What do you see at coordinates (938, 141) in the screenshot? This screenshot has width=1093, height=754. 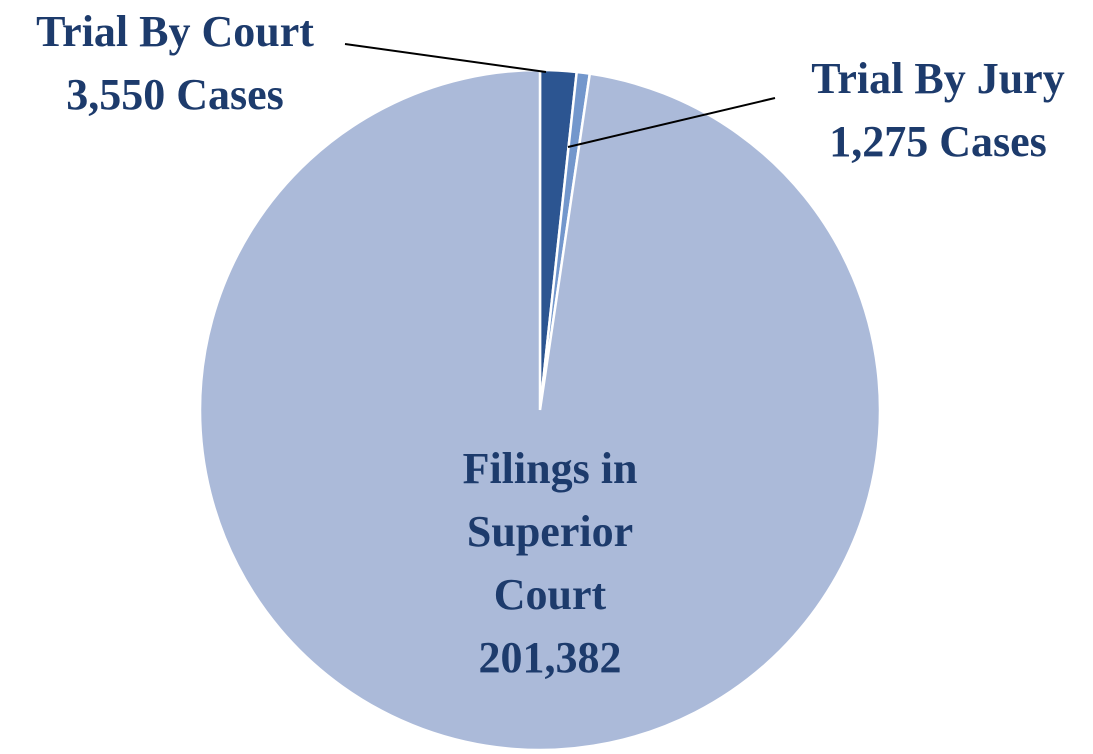 I see `value-label: 1,275 Cases` at bounding box center [938, 141].